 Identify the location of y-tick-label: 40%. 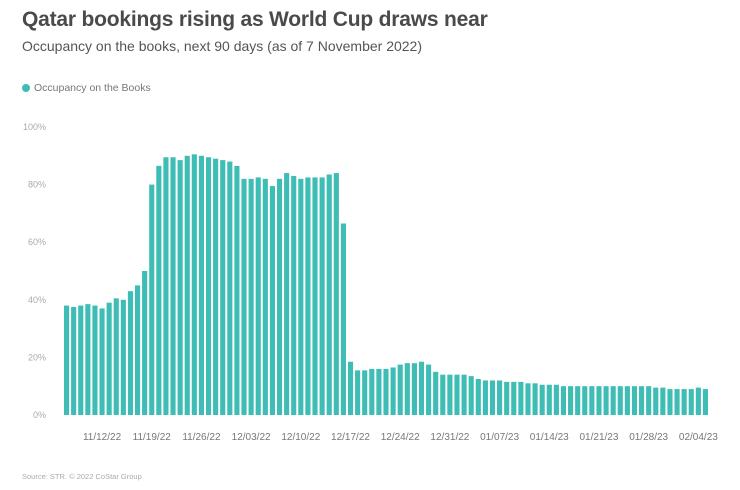
(37, 300).